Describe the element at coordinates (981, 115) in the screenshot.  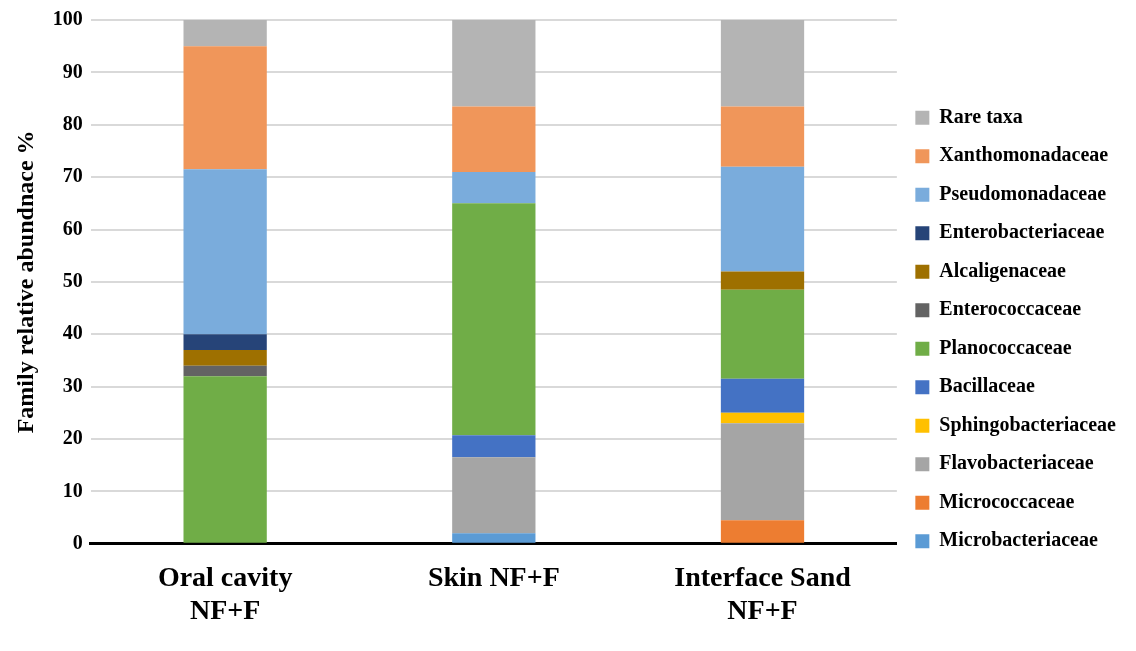
I see `legend-label: Rare taxa` at that location.